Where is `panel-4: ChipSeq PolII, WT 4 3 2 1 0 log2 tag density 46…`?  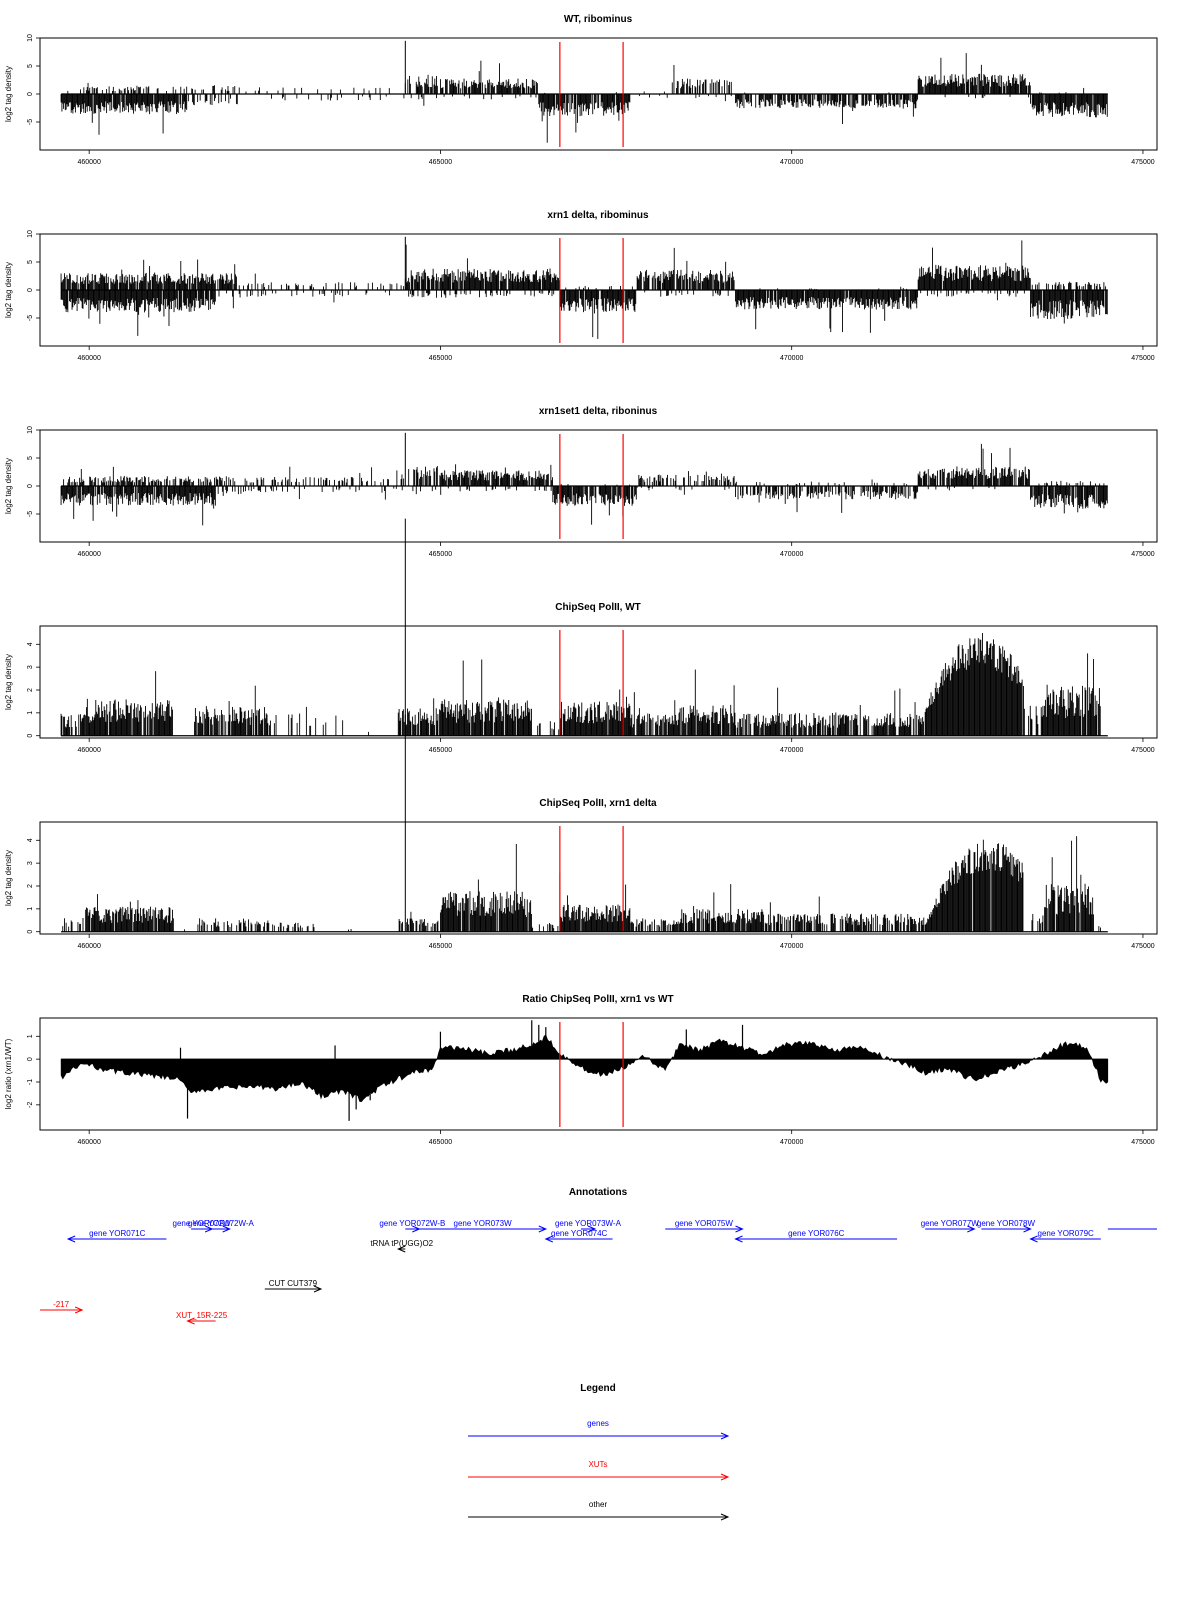 panel-4: ChipSeq PolII, WT 4 3 2 1 0 log2 tag density 46… is located at coordinates (581, 636).